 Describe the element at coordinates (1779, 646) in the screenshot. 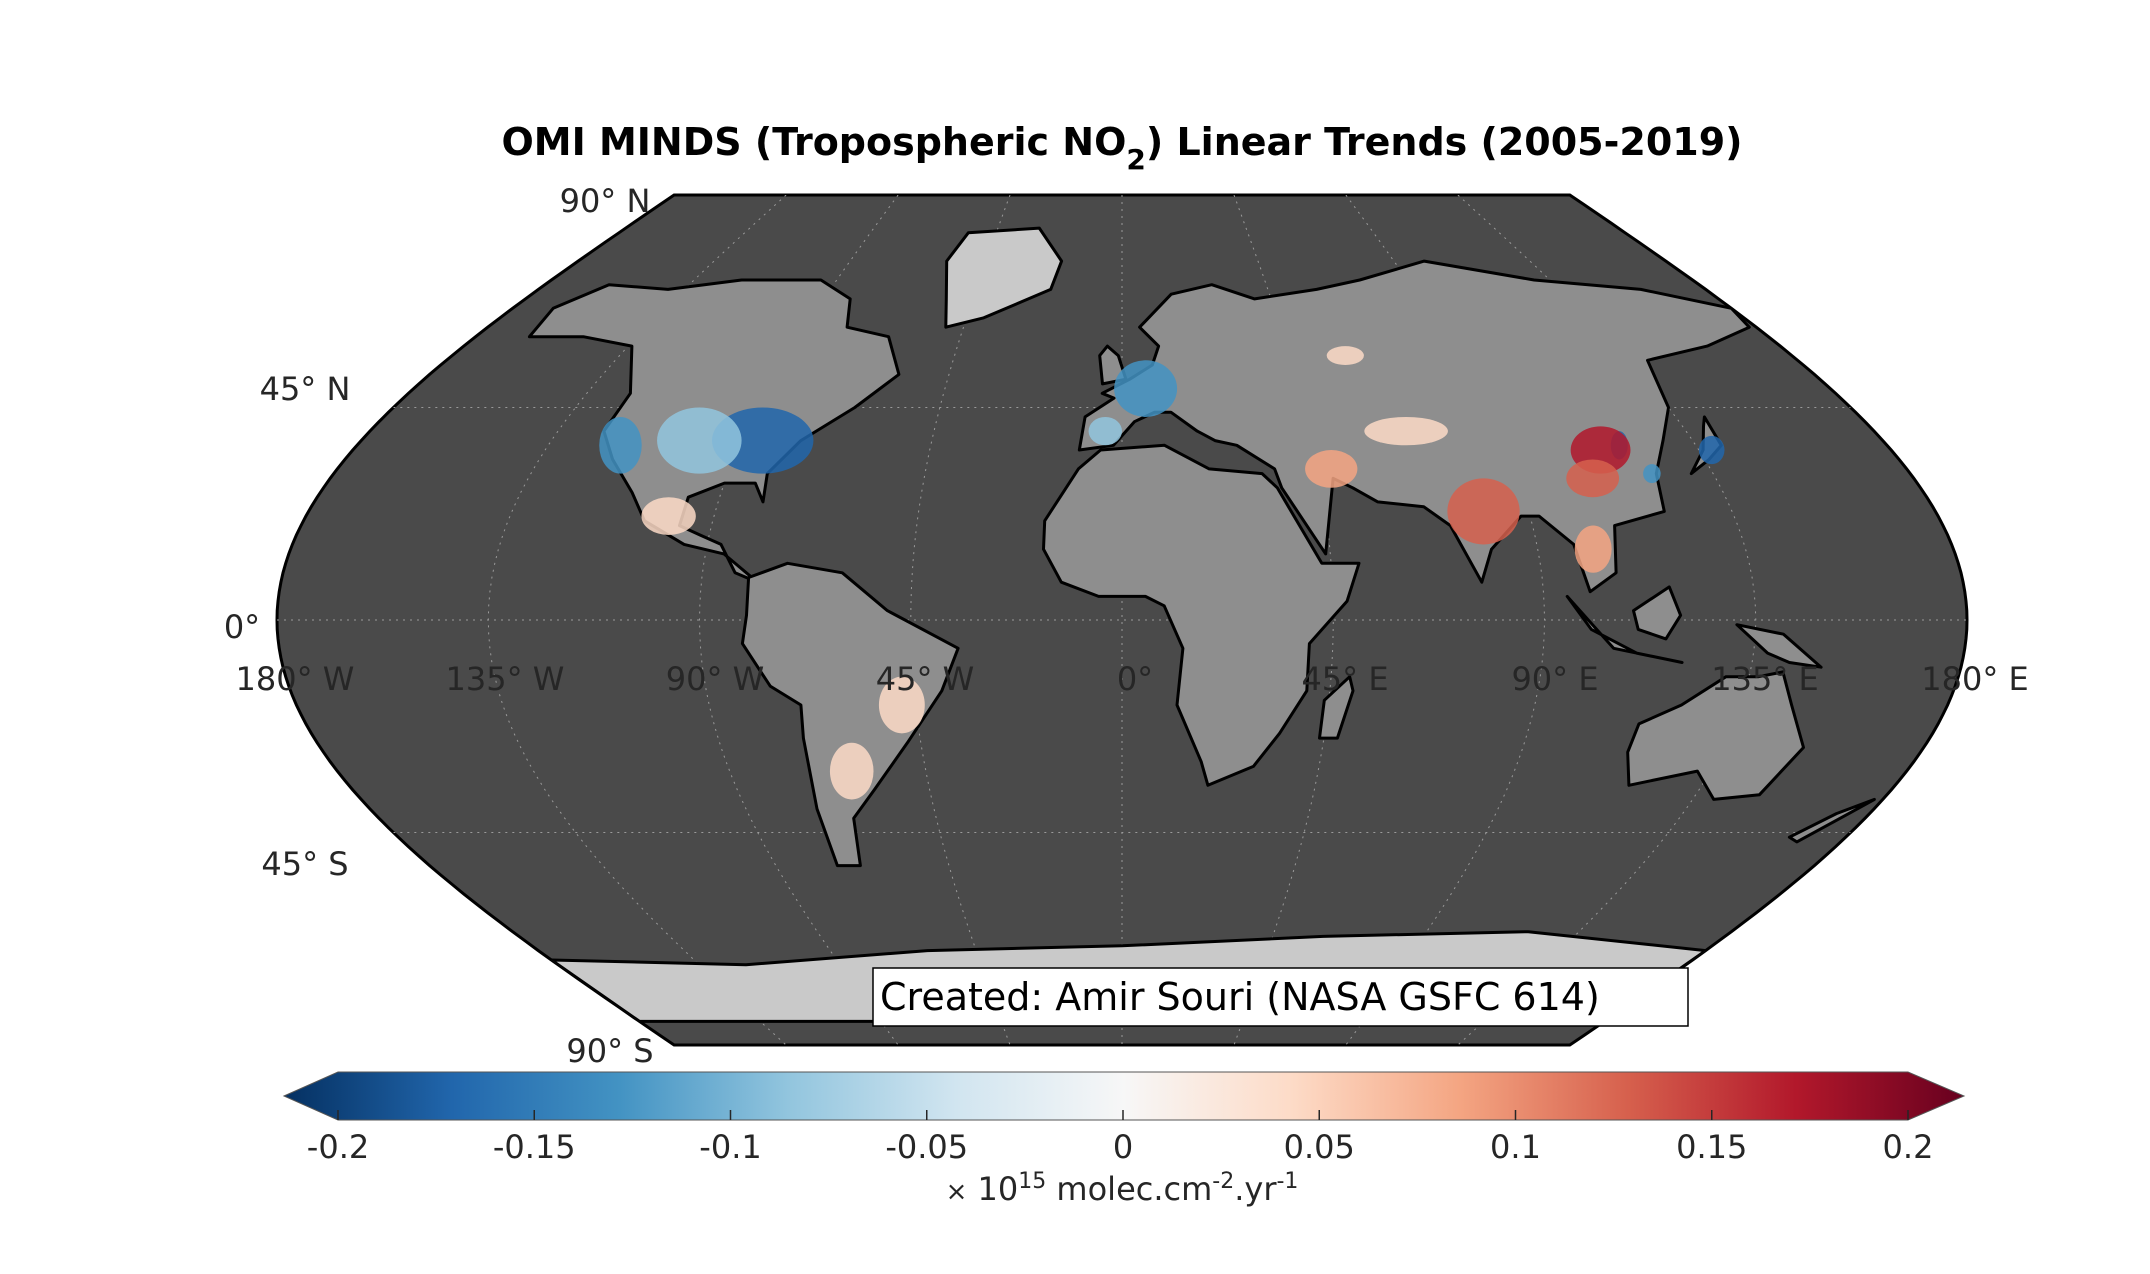

I see `landmass-new-guinea` at that location.